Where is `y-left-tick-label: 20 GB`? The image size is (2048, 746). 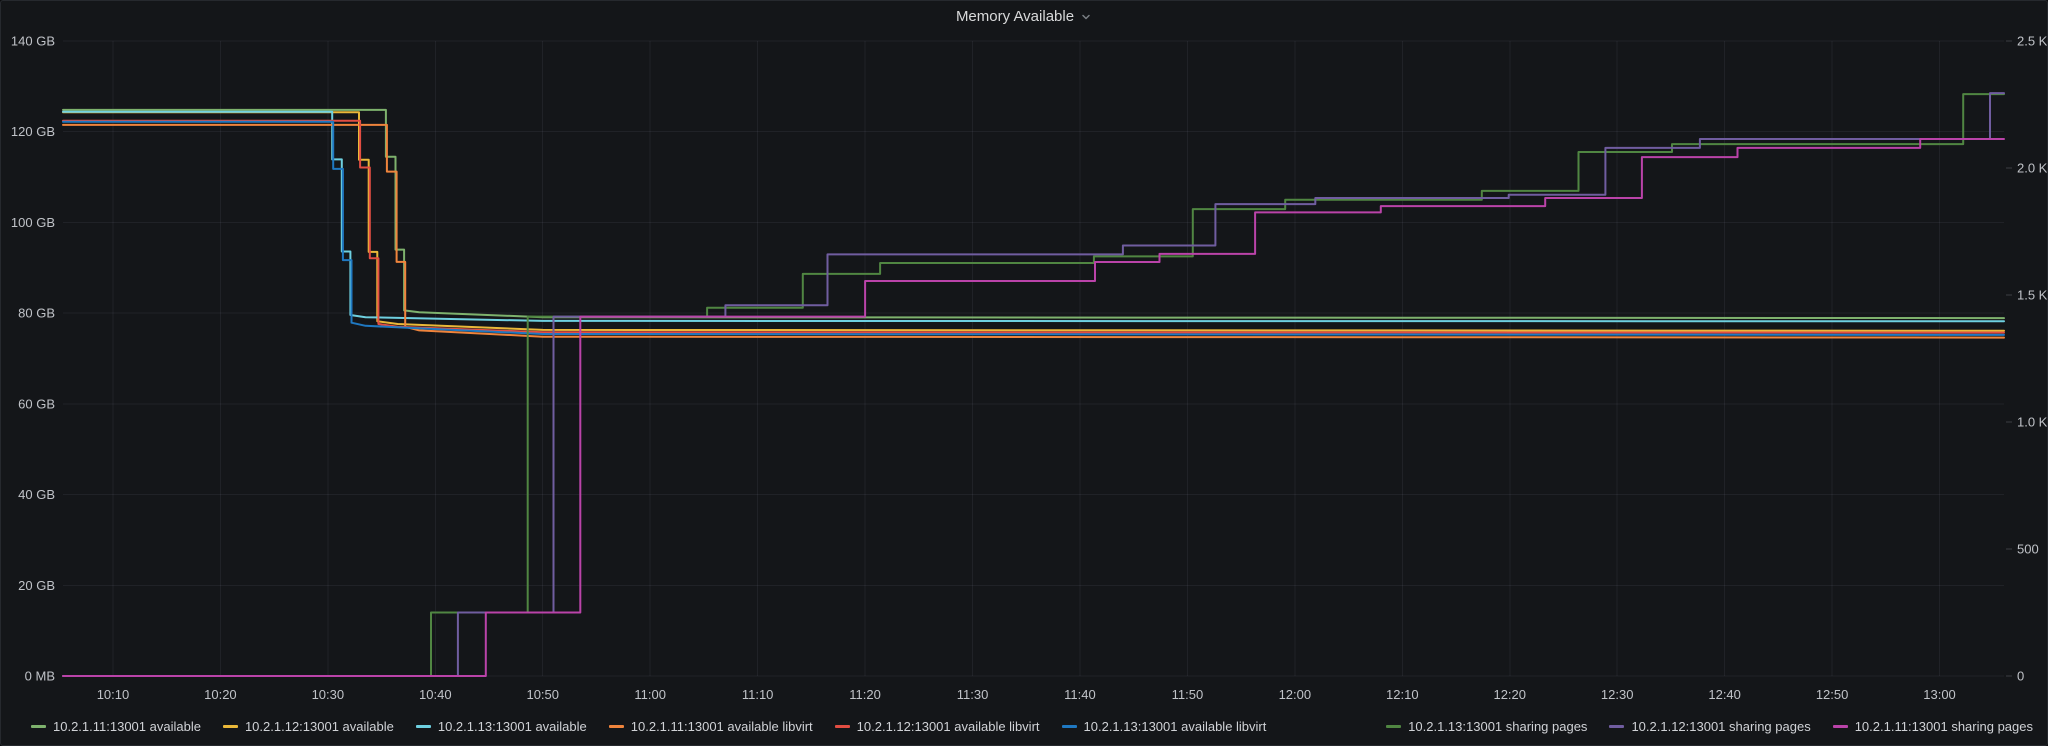 y-left-tick-label: 20 GB is located at coordinates (36, 585).